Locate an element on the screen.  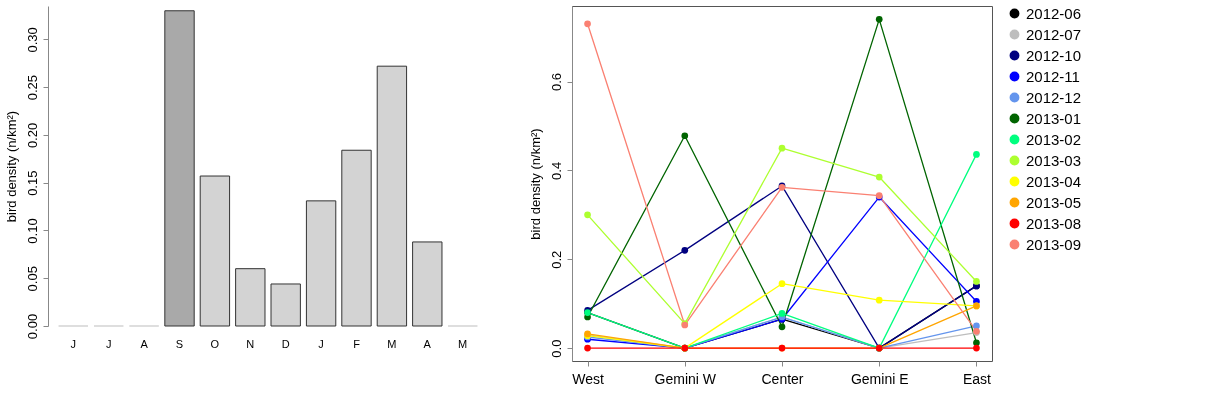
y-tick-label: 0.6 is located at coordinates (556, 82).